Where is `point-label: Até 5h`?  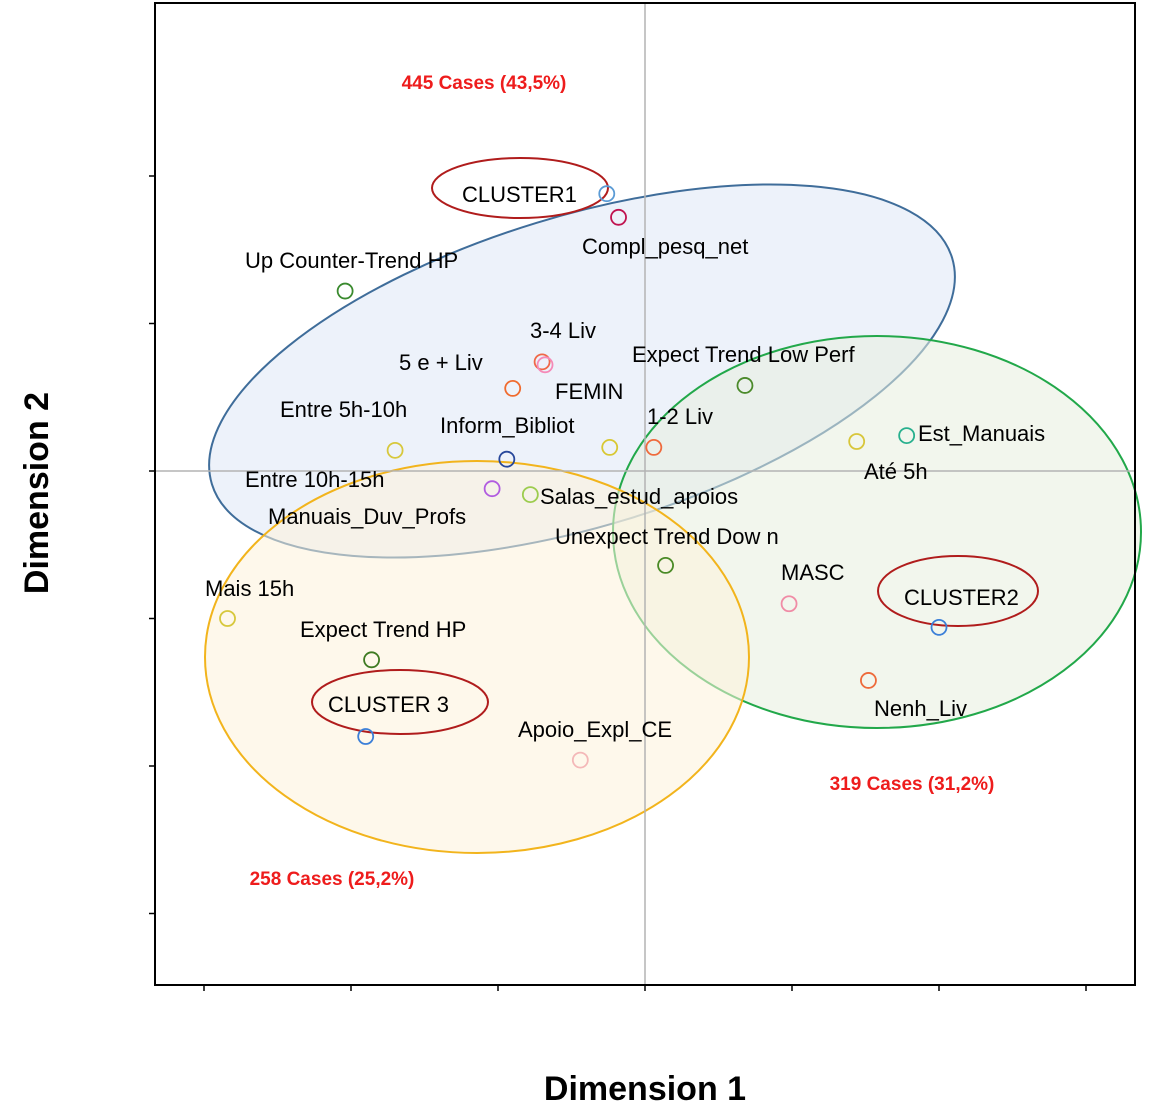 point-label: Até 5h is located at coordinates (896, 471).